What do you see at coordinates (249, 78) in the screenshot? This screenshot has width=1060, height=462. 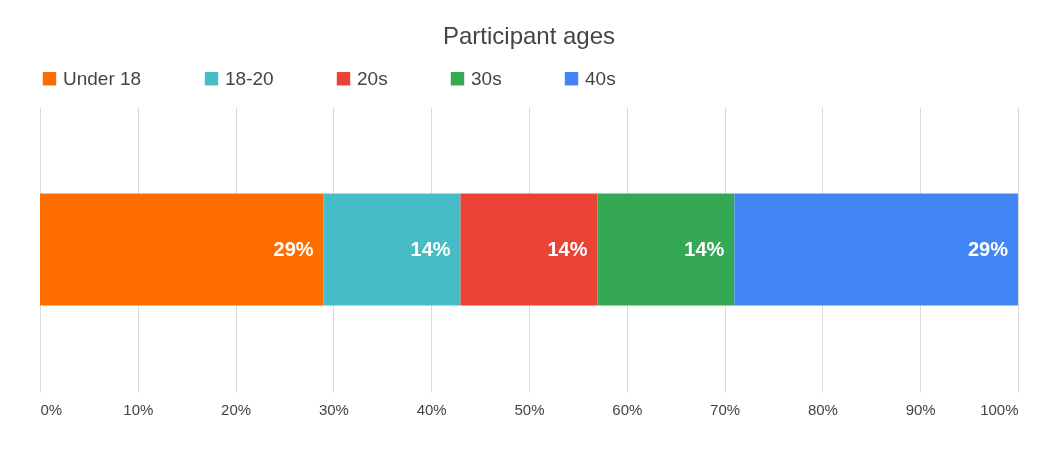 I see `legend-label: 18-20` at bounding box center [249, 78].